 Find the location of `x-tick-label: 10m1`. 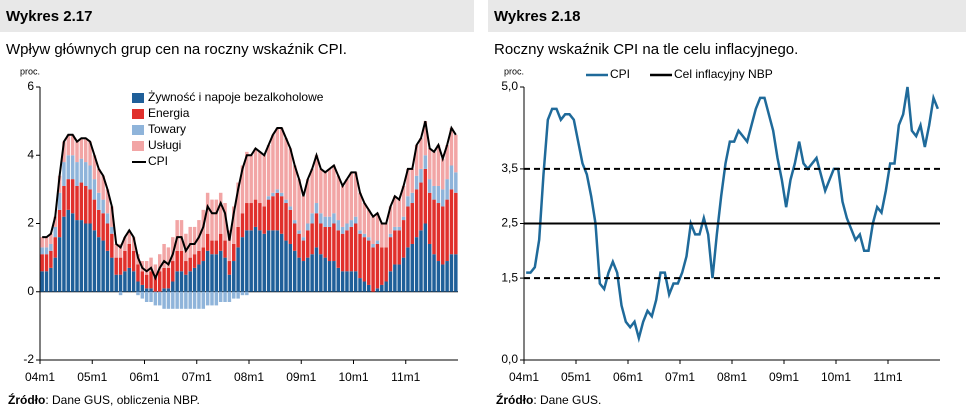

x-tick-label: 10m1 is located at coordinates (836, 377).